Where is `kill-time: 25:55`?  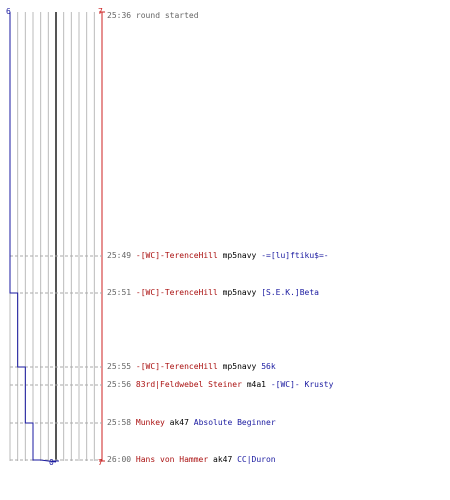
kill-time: 25:55 is located at coordinates (119, 366).